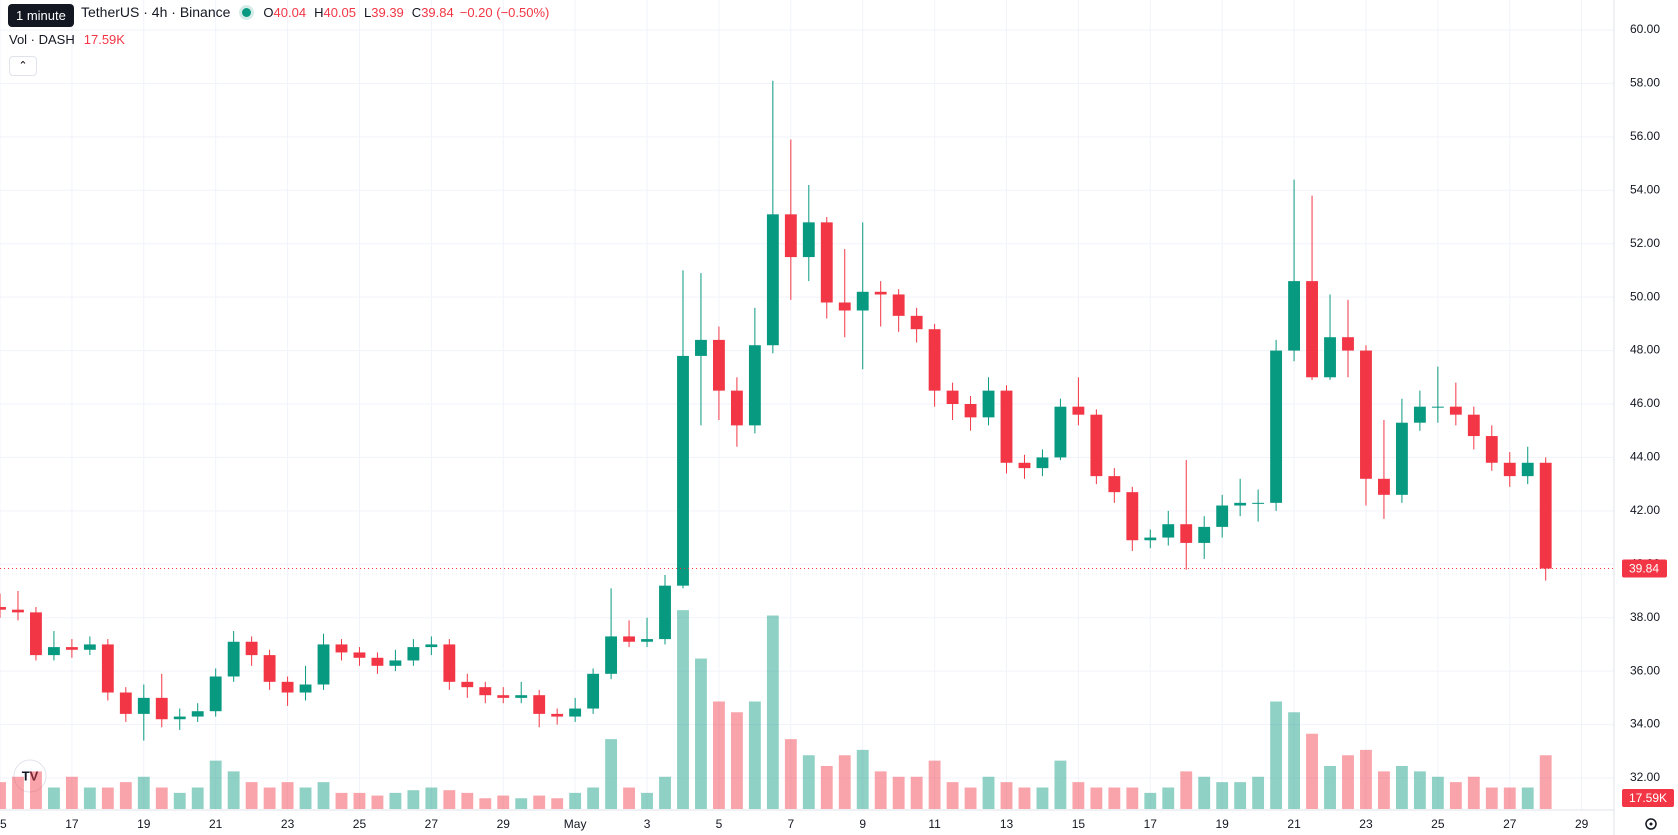 This screenshot has height=835, width=1678. I want to click on volume-tag-label: 17.59K, so click(1648, 798).